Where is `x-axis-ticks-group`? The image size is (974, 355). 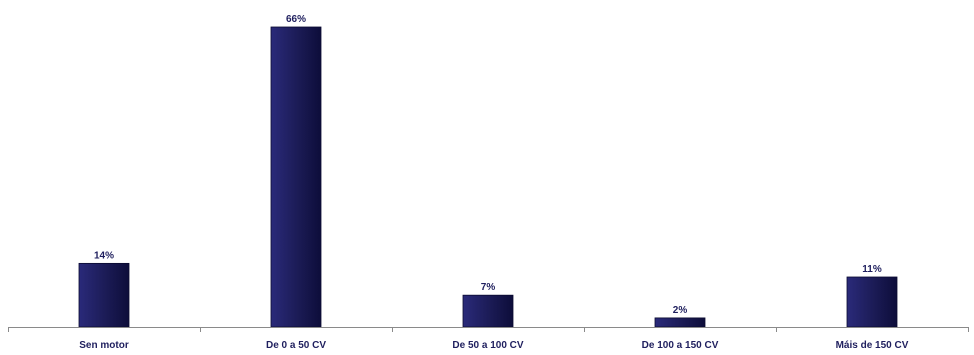
x-axis-ticks-group is located at coordinates (488, 329).